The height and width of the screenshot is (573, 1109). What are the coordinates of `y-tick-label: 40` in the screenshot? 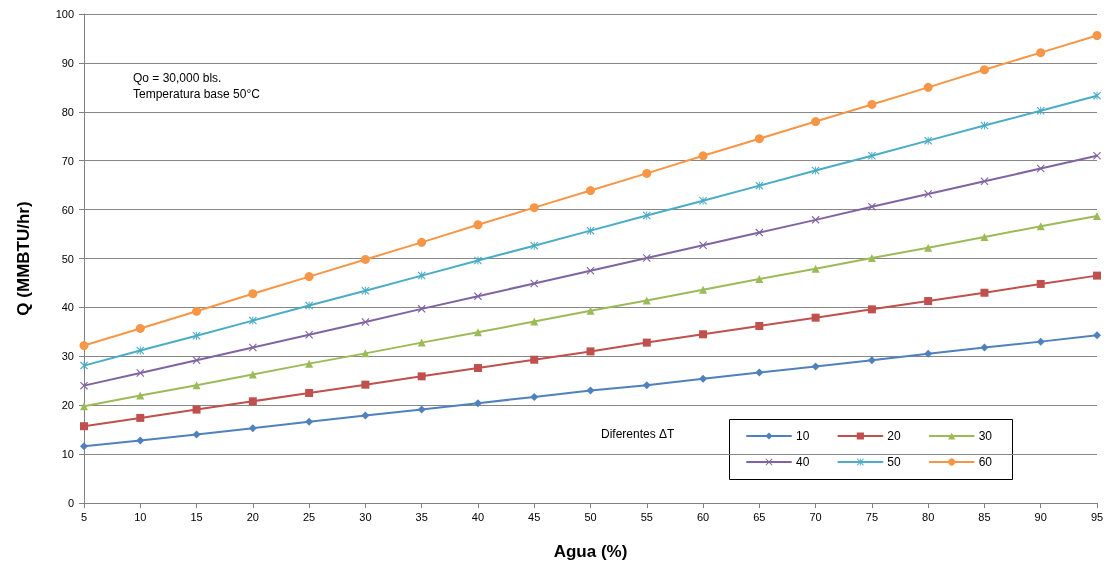 It's located at (67, 307).